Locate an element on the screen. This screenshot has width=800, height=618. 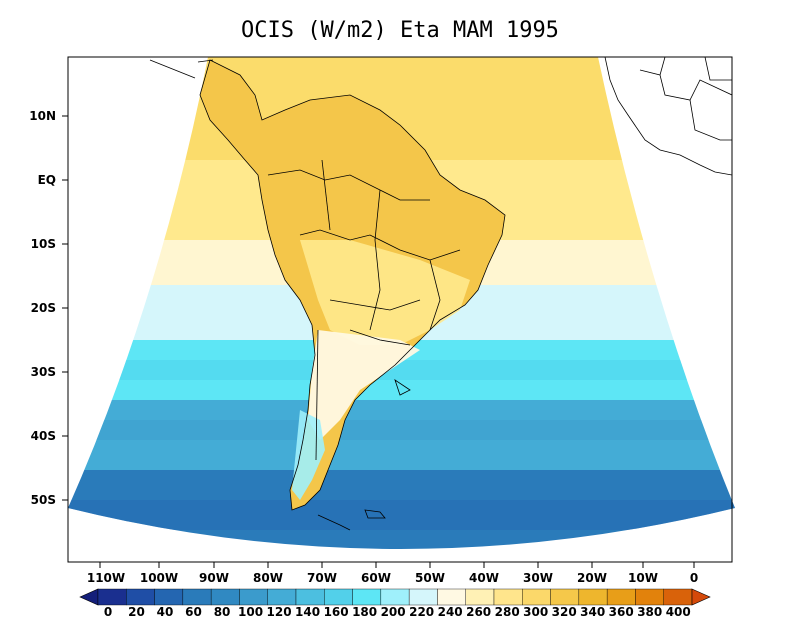
lon-label-50w: 50W is located at coordinates (430, 578).